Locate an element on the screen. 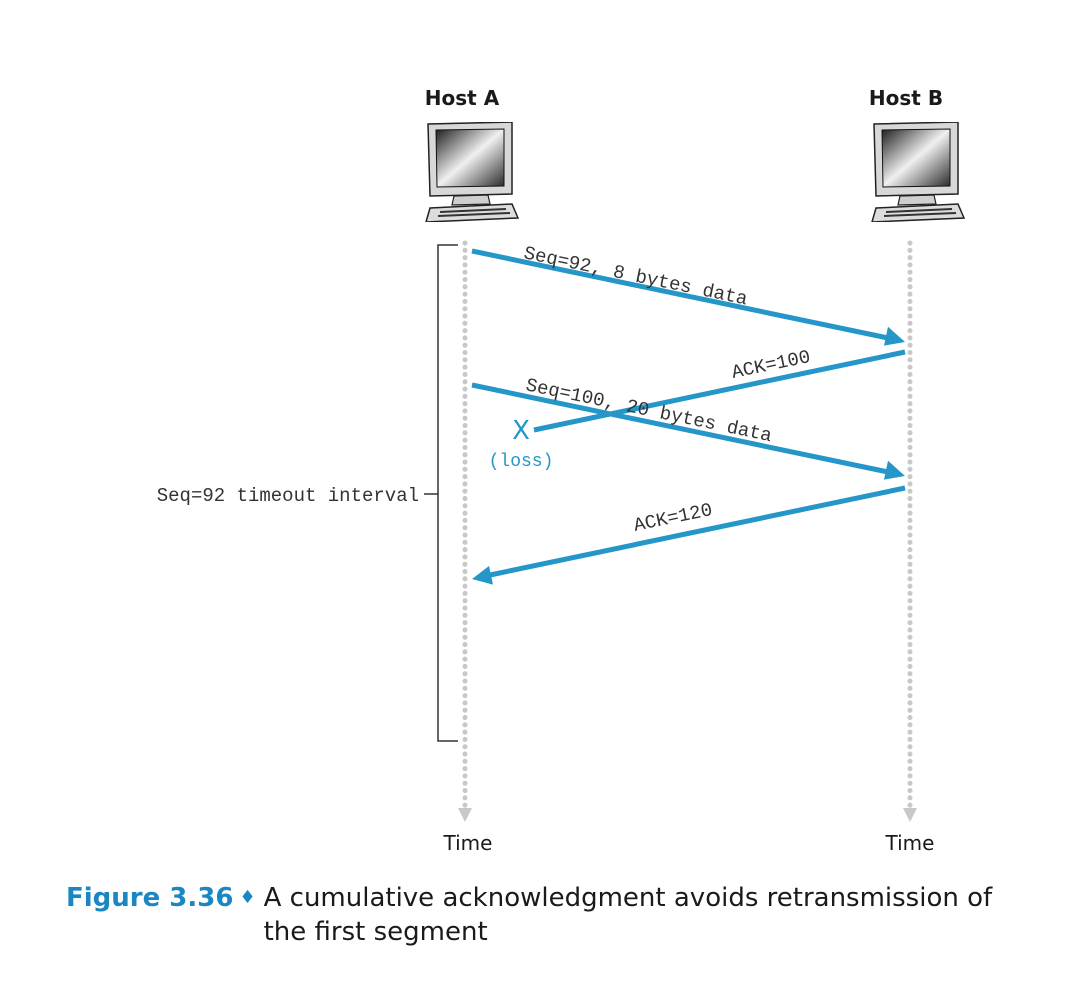 This screenshot has height=1001, width=1075. host-b: Host B is located at coordinates (917, 154).